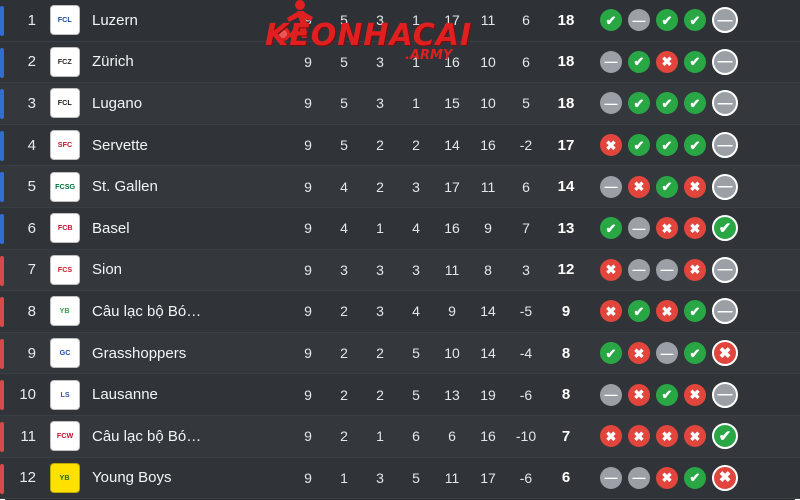 This screenshot has width=800, height=500. I want to click on form-guide: — ✖ ✔ ✖ —, so click(669, 394).